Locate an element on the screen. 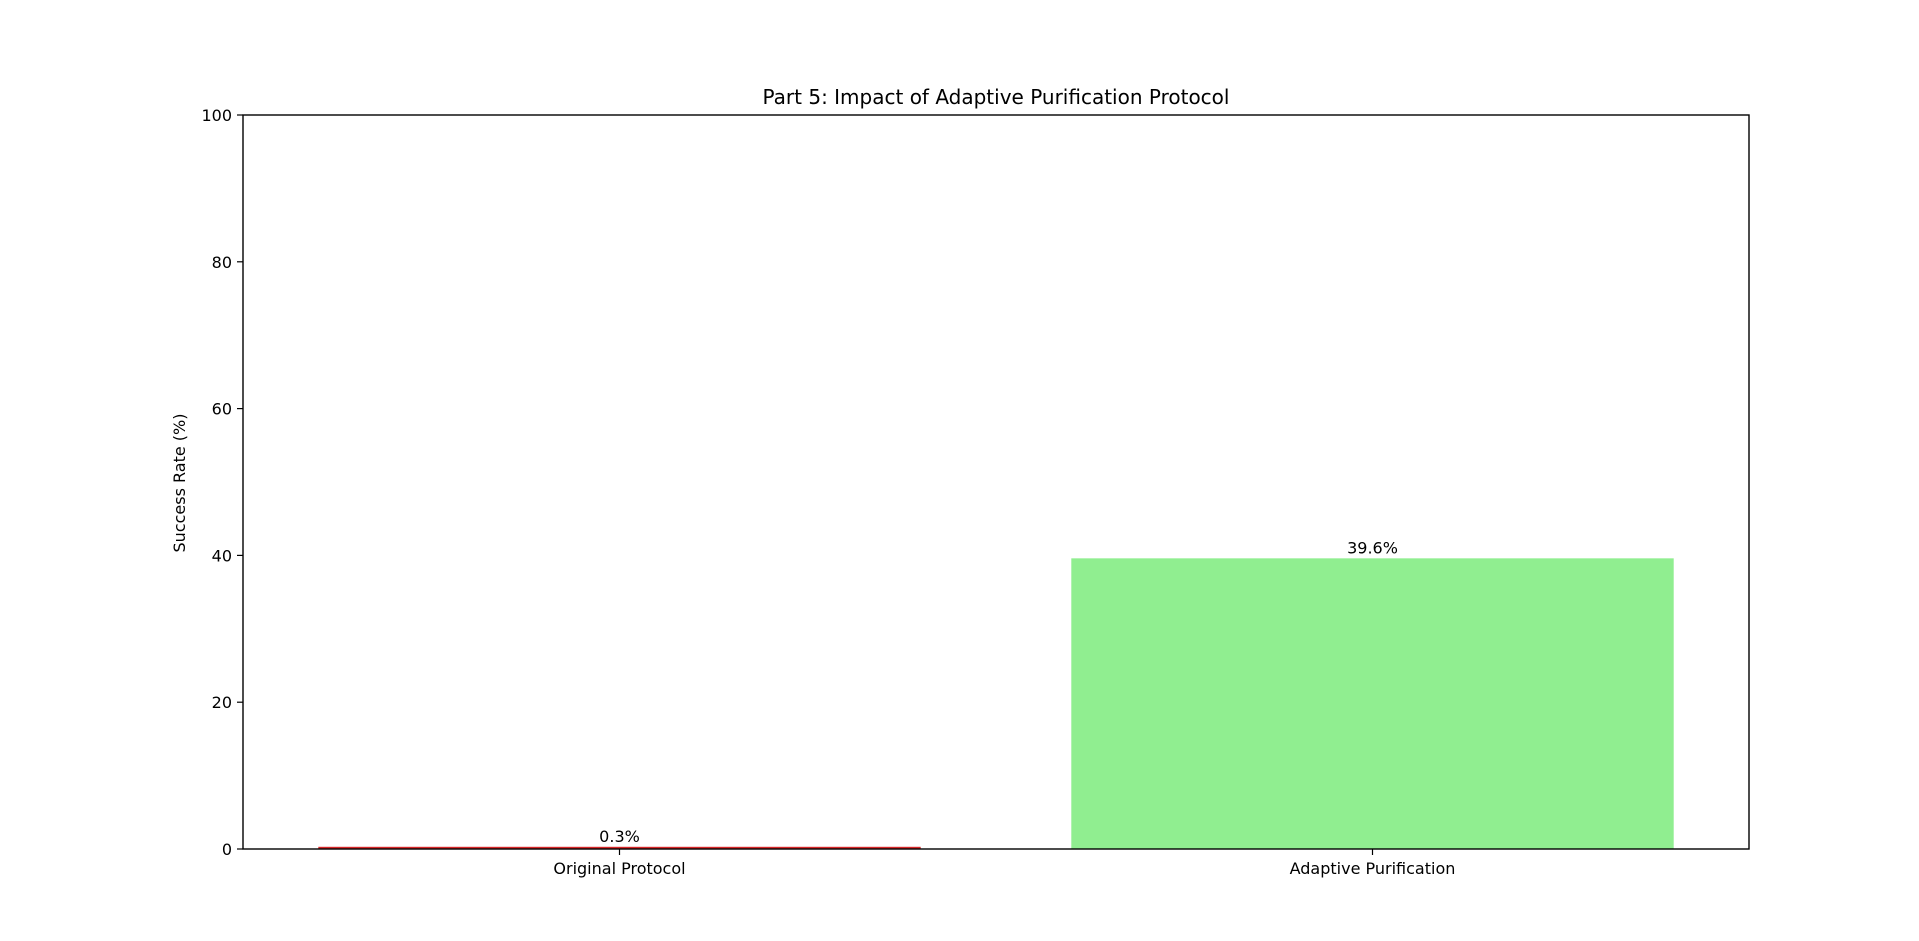 This screenshot has height=941, width=1919. data-label: 0.3% is located at coordinates (619, 836).